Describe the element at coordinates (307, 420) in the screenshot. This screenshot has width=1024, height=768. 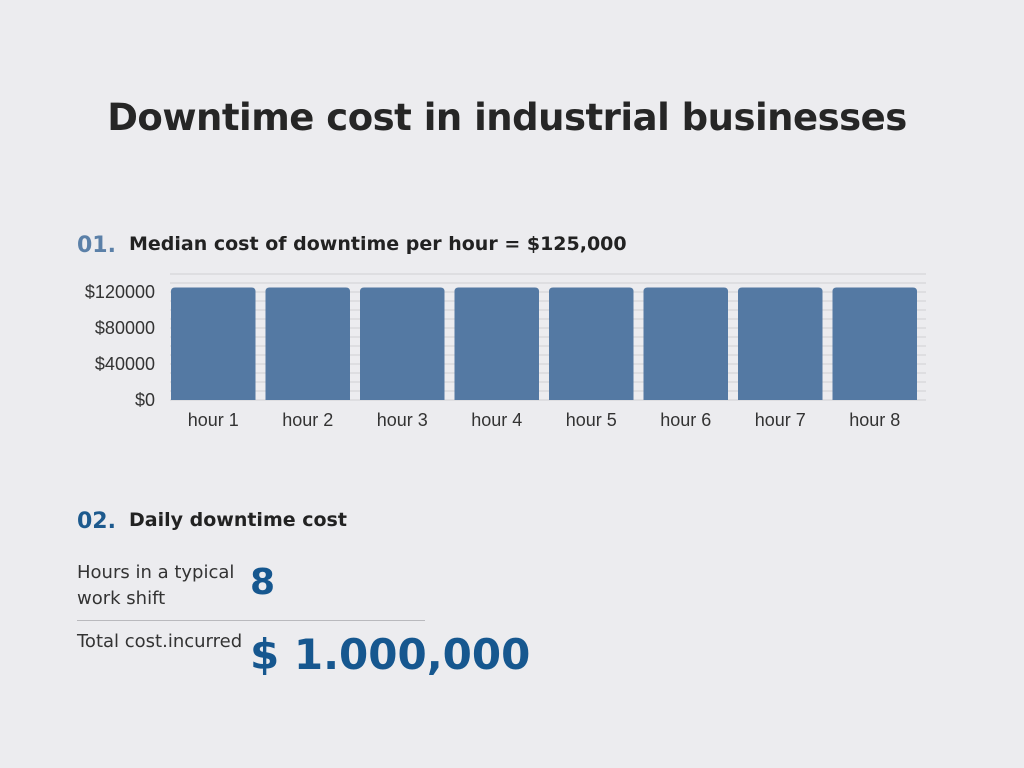
I see `x-tick-label: hour 2` at that location.